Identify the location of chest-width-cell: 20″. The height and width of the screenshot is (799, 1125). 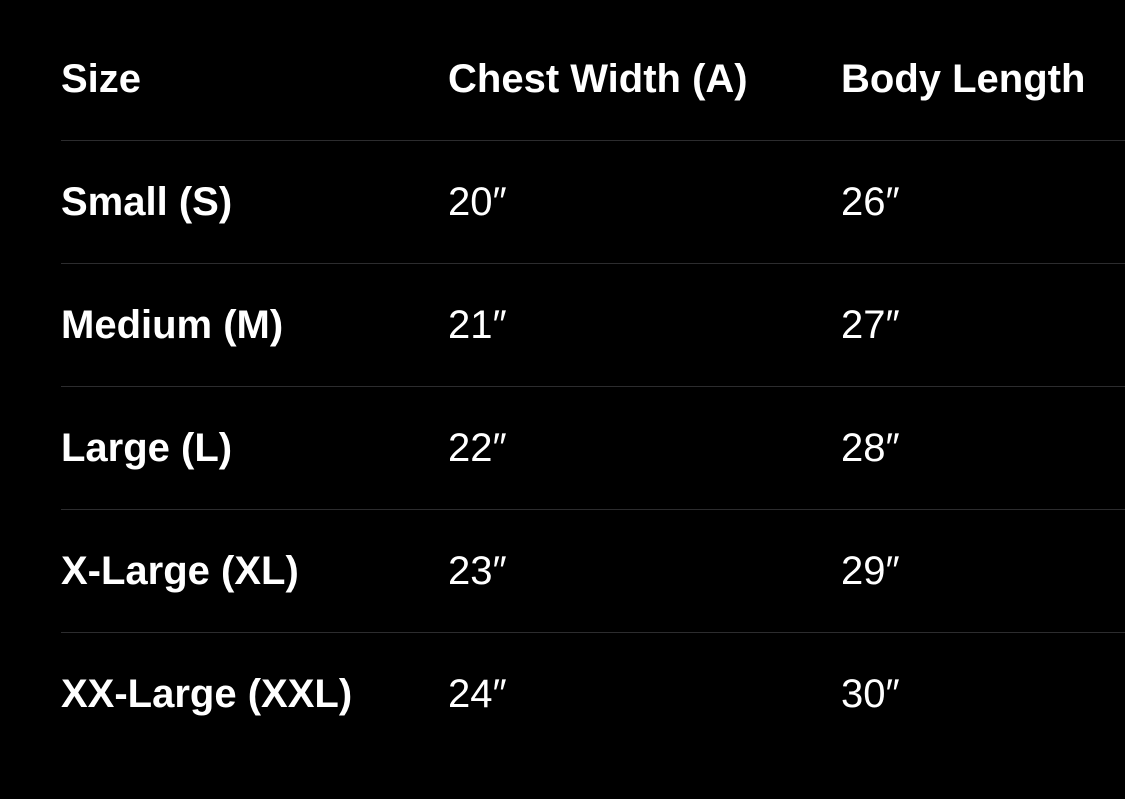
(477, 201).